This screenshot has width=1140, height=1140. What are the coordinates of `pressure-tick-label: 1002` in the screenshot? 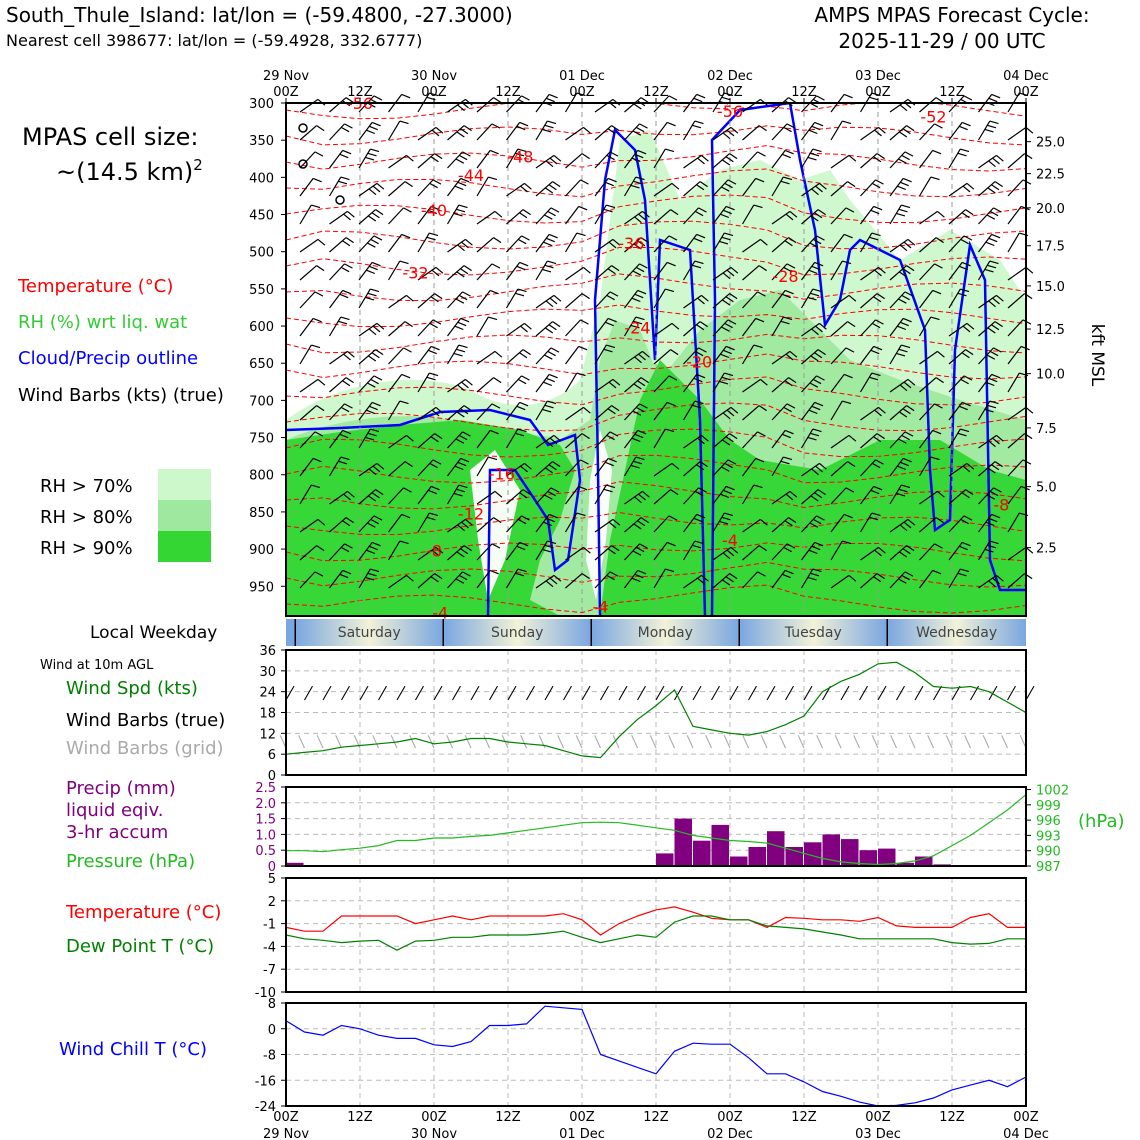 It's located at (1052, 791).